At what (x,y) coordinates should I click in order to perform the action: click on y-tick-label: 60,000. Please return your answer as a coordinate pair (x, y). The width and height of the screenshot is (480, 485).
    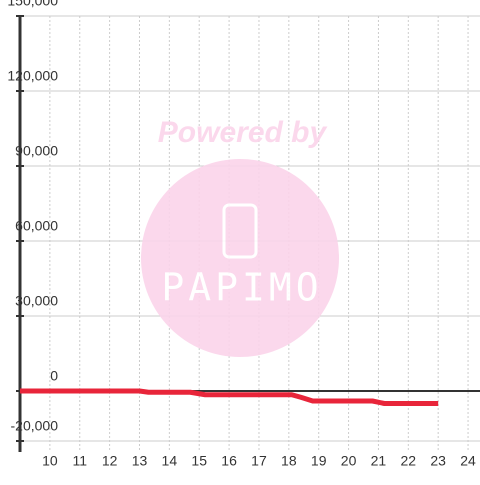
    Looking at the image, I should click on (36, 226).